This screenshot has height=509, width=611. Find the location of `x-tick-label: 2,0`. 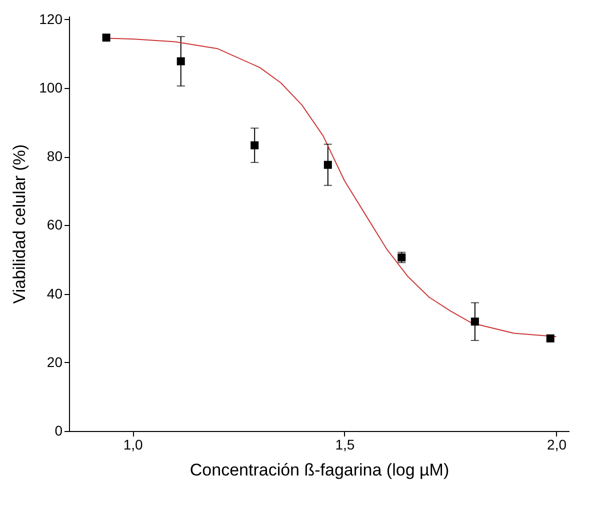

x-tick-label: 2,0 is located at coordinates (557, 444).